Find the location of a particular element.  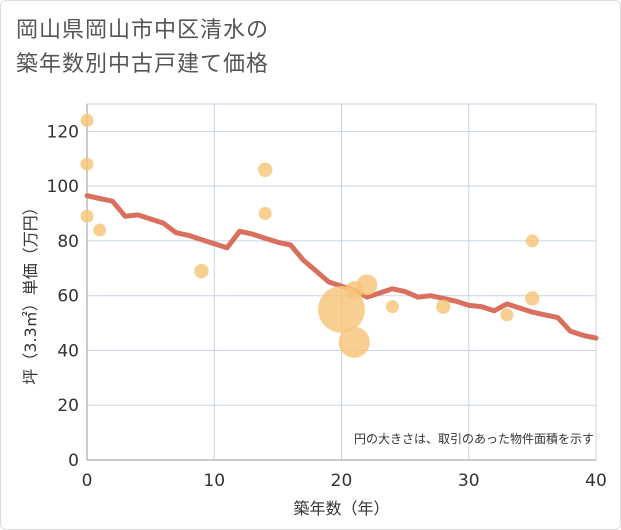

y-tick-label: 120 is located at coordinates (63, 132).